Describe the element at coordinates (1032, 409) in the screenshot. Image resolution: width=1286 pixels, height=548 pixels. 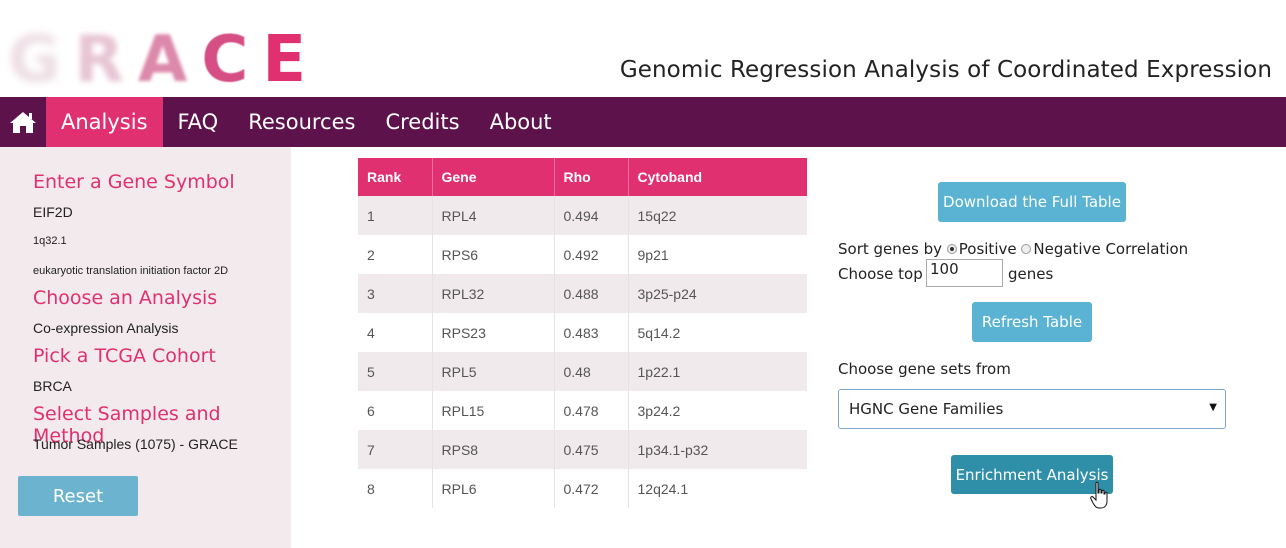
I see `gene-sets-select: HGNC Gene Families ▼` at that location.